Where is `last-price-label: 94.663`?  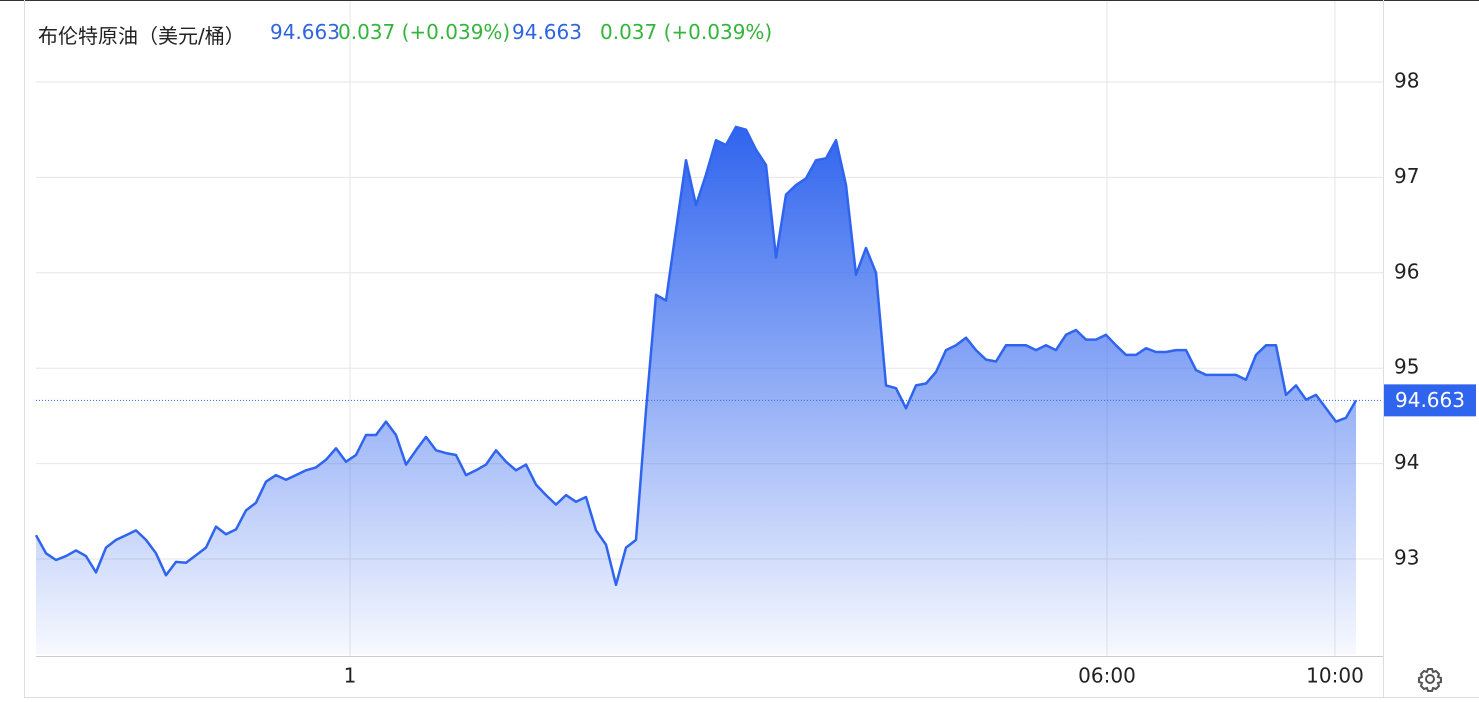
last-price-label: 94.663 is located at coordinates (1430, 400).